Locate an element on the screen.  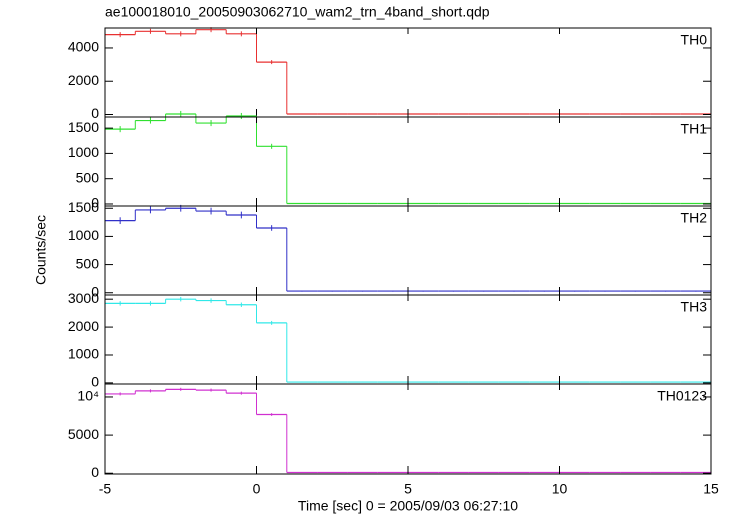
panel-label: TH2 is located at coordinates (694, 218).